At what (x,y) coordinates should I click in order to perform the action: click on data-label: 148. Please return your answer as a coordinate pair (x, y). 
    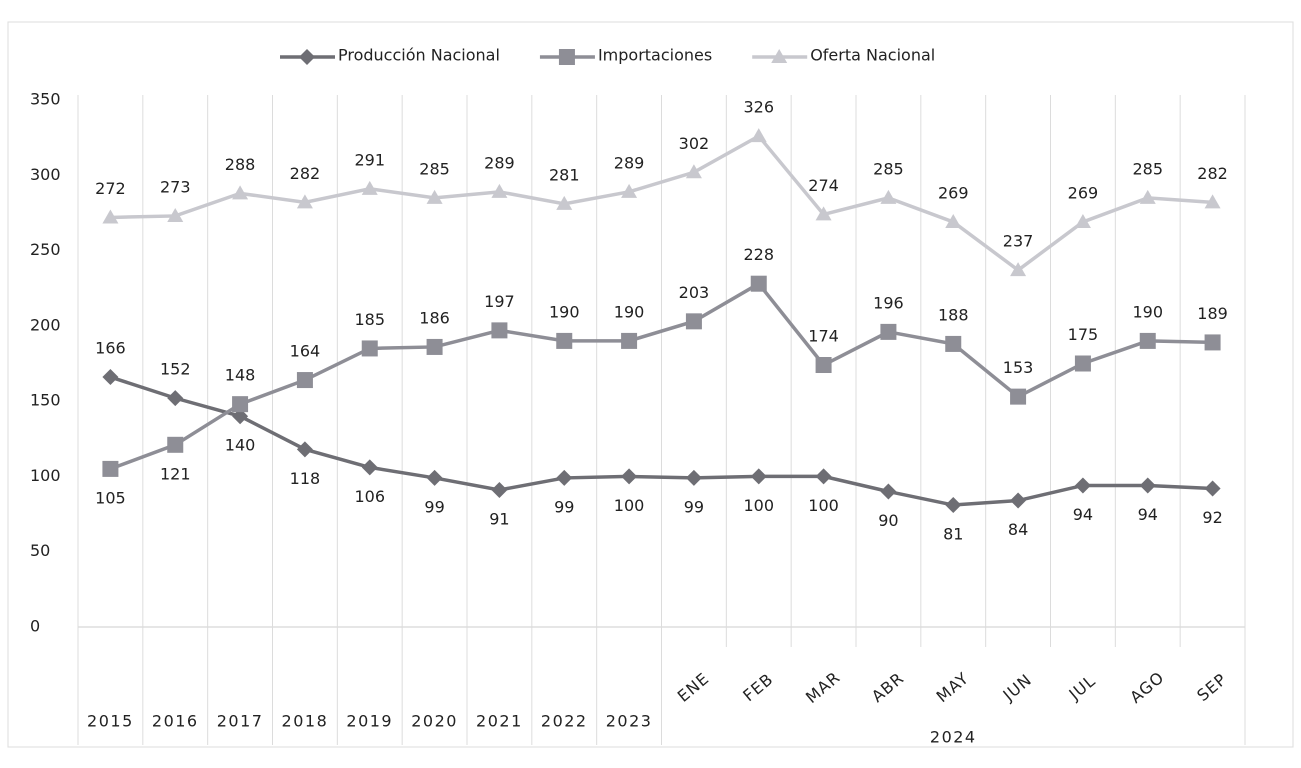
    Looking at the image, I should click on (240, 375).